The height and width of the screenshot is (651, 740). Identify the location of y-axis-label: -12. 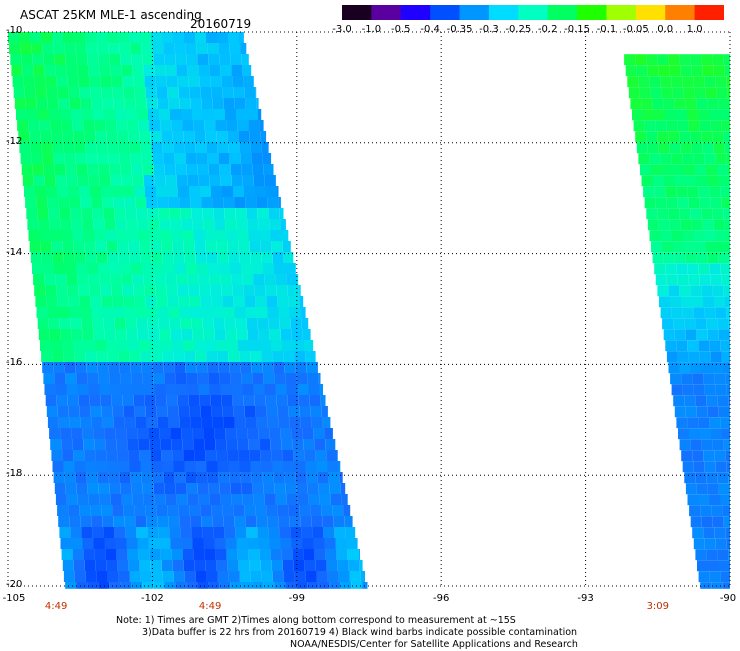
(14, 141).